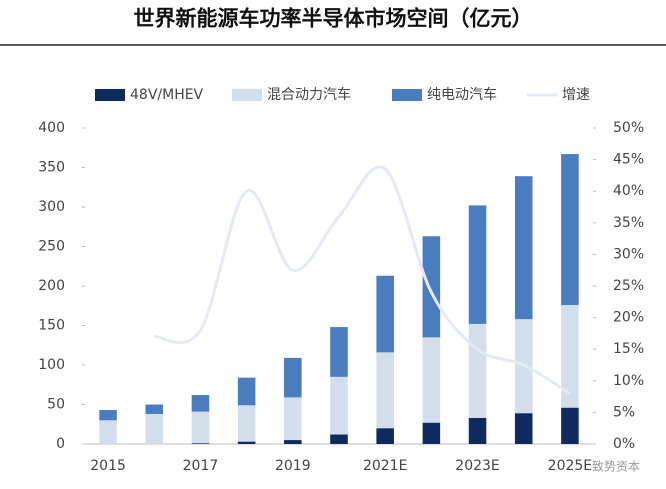 This screenshot has width=666, height=489. What do you see at coordinates (628, 254) in the screenshot?
I see `y2-tick-label: 30%` at bounding box center [628, 254].